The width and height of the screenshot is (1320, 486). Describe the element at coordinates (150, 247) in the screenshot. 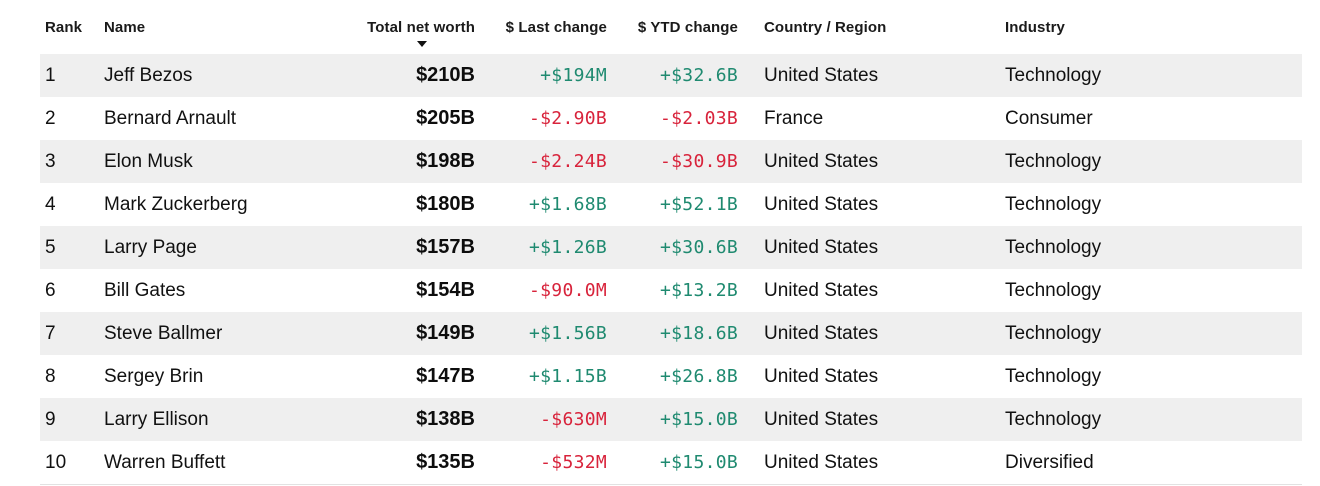

I see `name-cell: Larry Page` at that location.